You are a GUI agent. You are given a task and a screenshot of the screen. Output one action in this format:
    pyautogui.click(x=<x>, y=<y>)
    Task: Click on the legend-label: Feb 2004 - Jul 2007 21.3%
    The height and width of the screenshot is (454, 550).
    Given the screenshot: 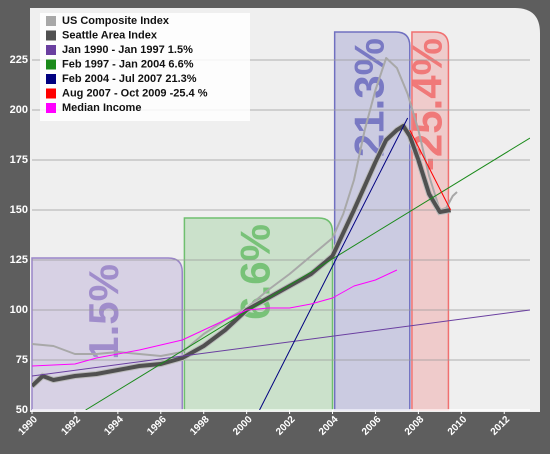 What is the action you would take?
    pyautogui.click(x=129, y=79)
    